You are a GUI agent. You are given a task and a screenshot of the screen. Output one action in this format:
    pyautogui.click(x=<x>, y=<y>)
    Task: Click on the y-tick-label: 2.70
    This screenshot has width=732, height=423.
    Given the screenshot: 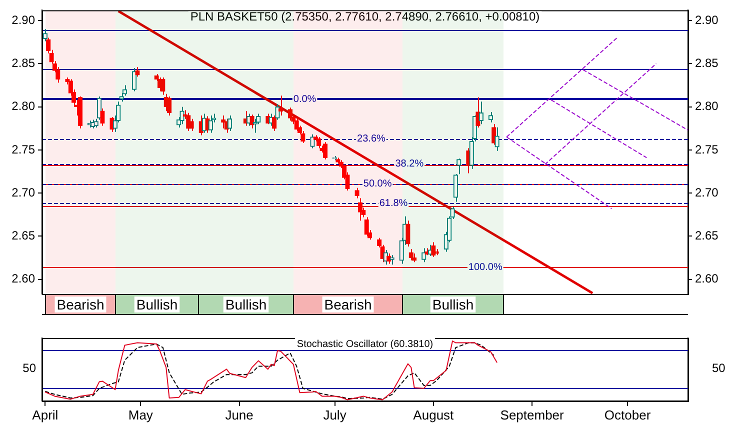 What is the action you would take?
    pyautogui.click(x=24, y=192)
    